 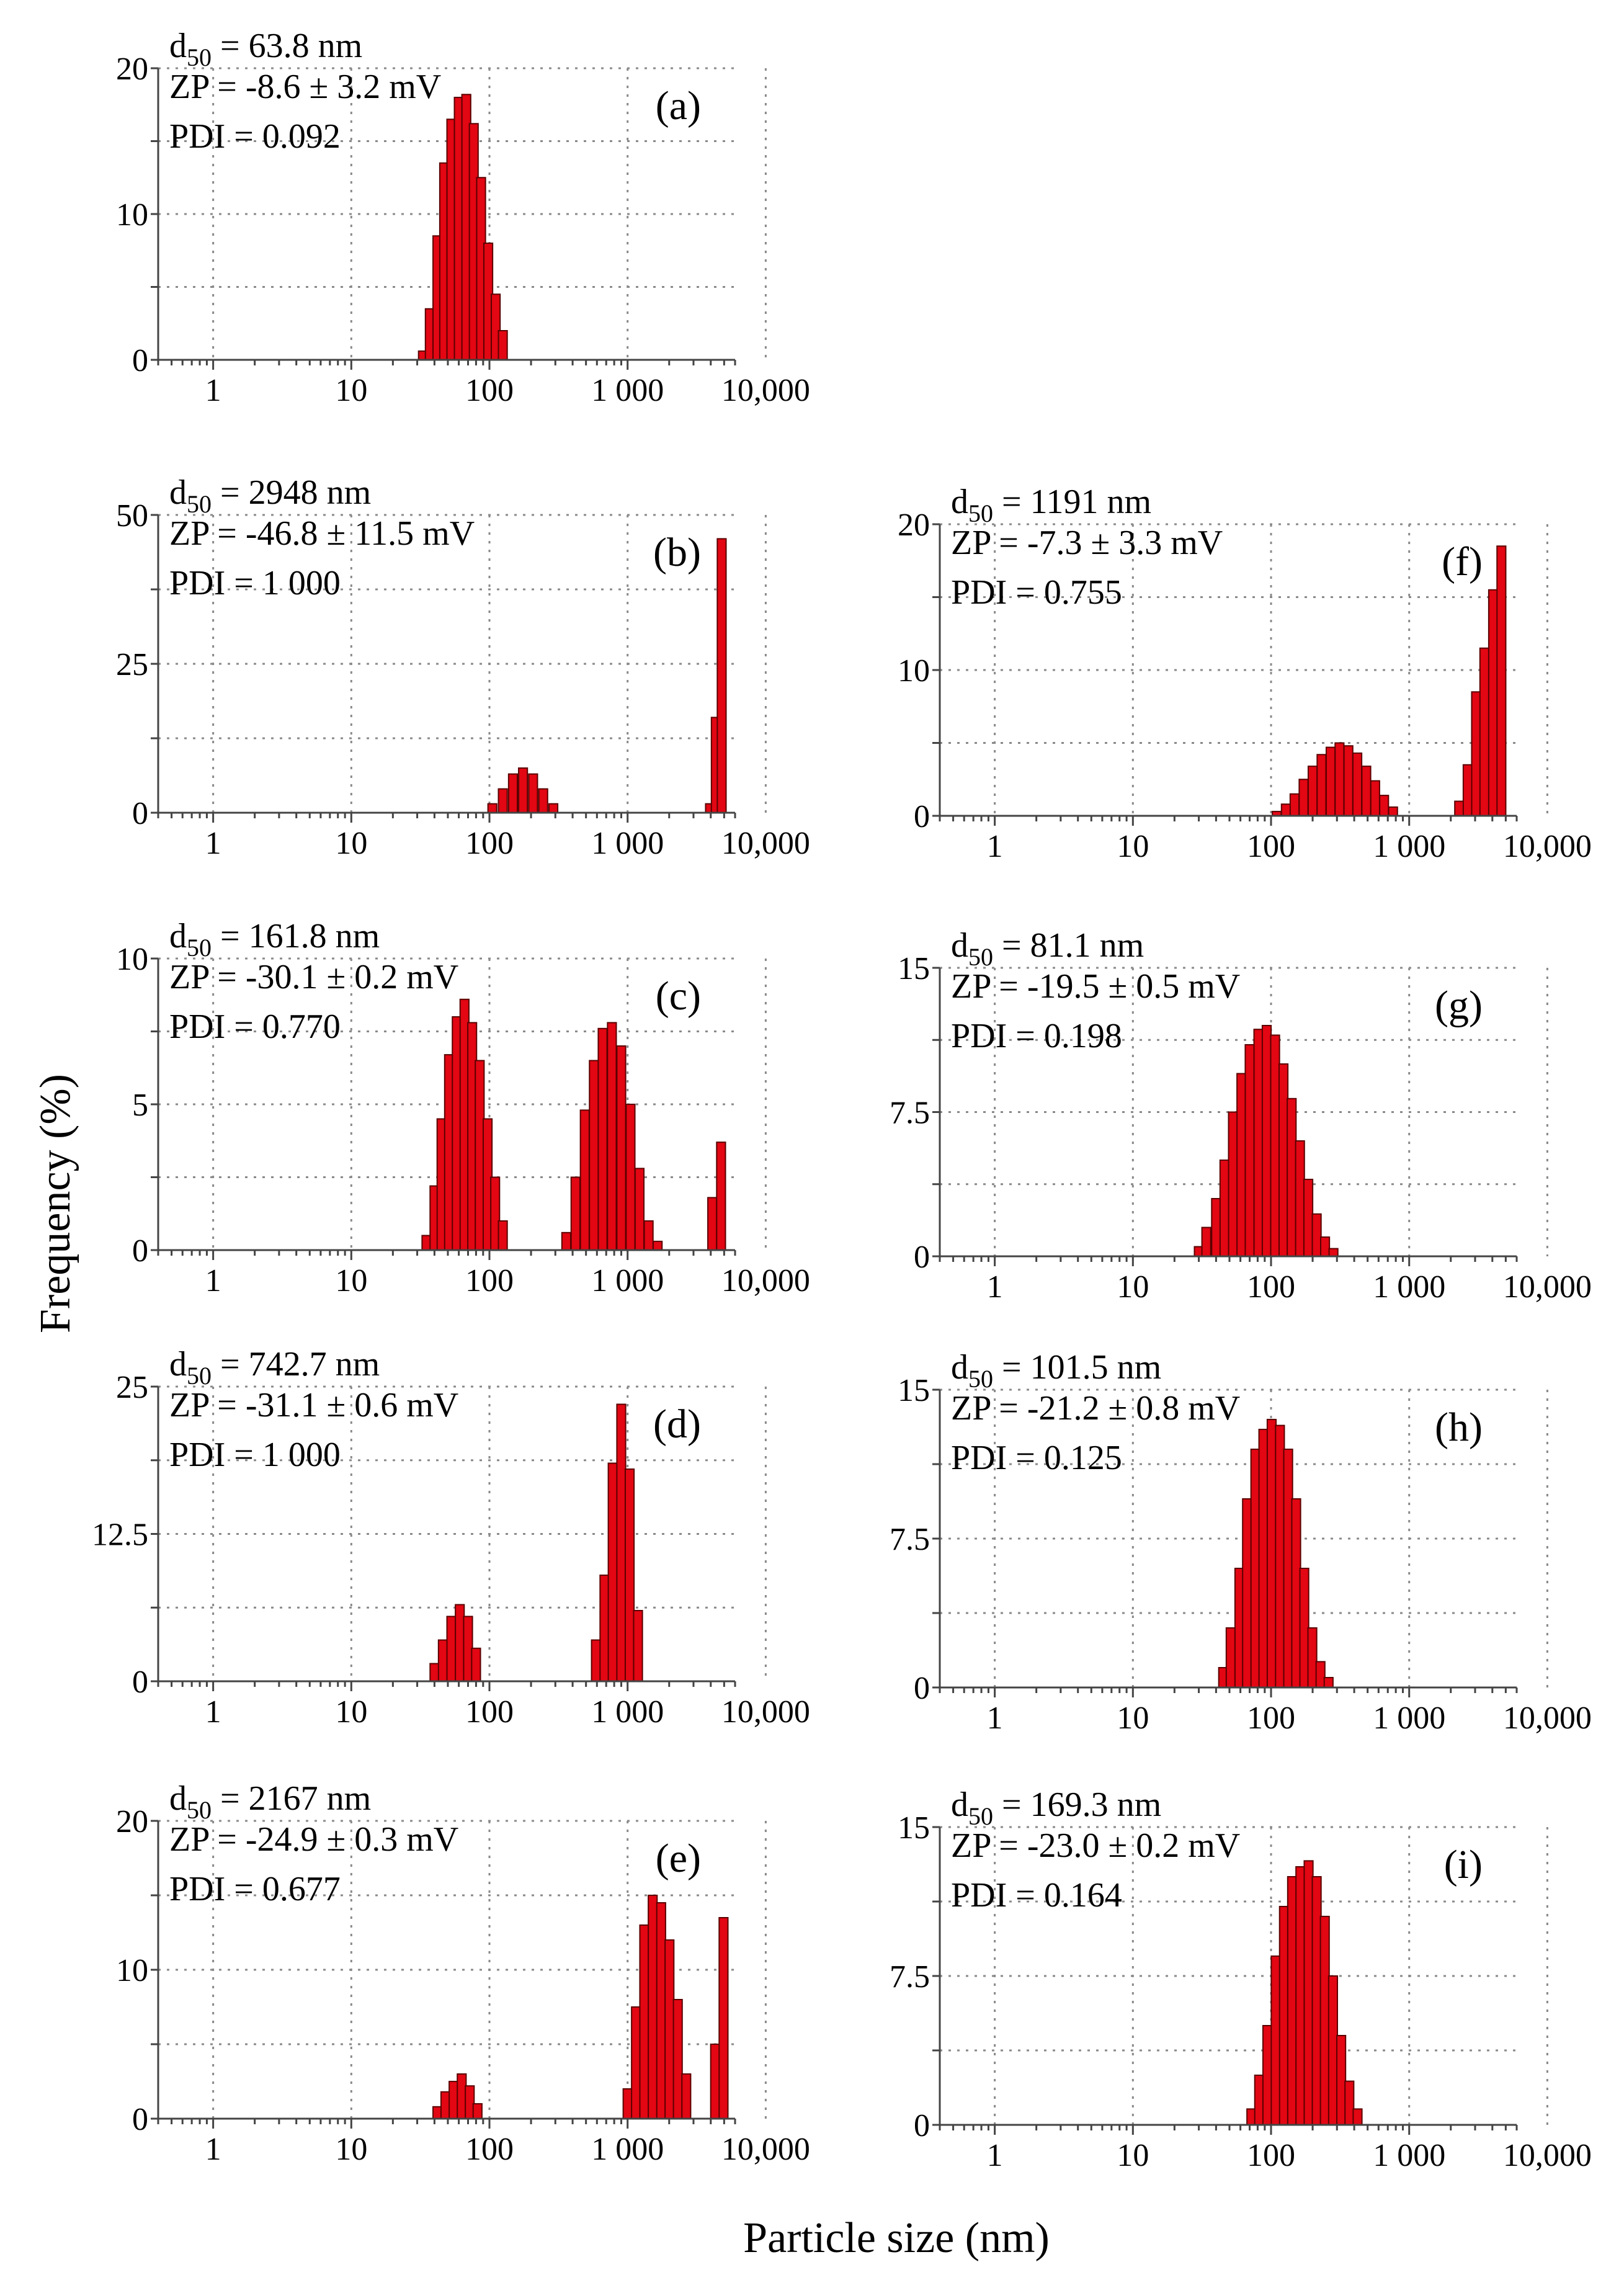 What do you see at coordinates (313, 1839) in the screenshot?
I see `zeta-potential-annotation: ZP = -24.9 ± 0.3 mV` at bounding box center [313, 1839].